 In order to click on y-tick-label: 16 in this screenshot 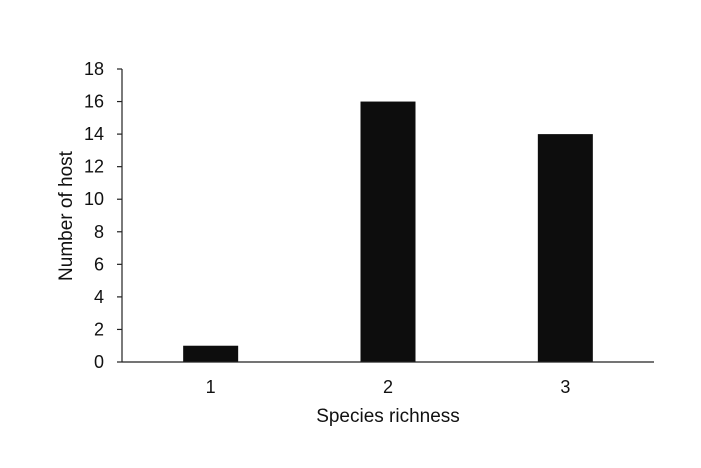, I will do `click(94, 102)`.